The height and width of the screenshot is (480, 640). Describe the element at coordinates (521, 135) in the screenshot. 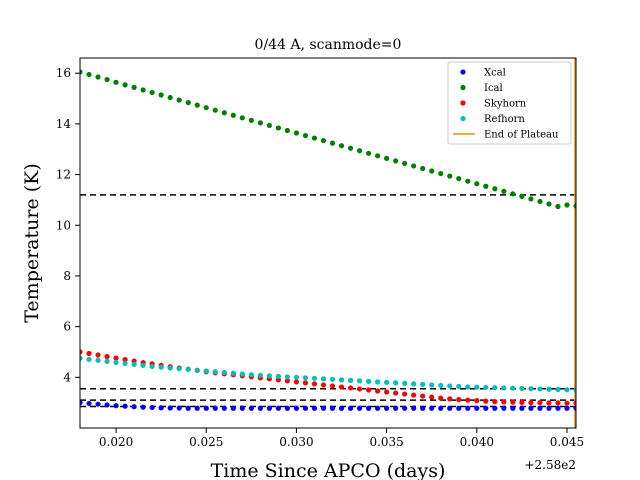

I see `legend-label-end-of-plateau: End of Plateau` at that location.